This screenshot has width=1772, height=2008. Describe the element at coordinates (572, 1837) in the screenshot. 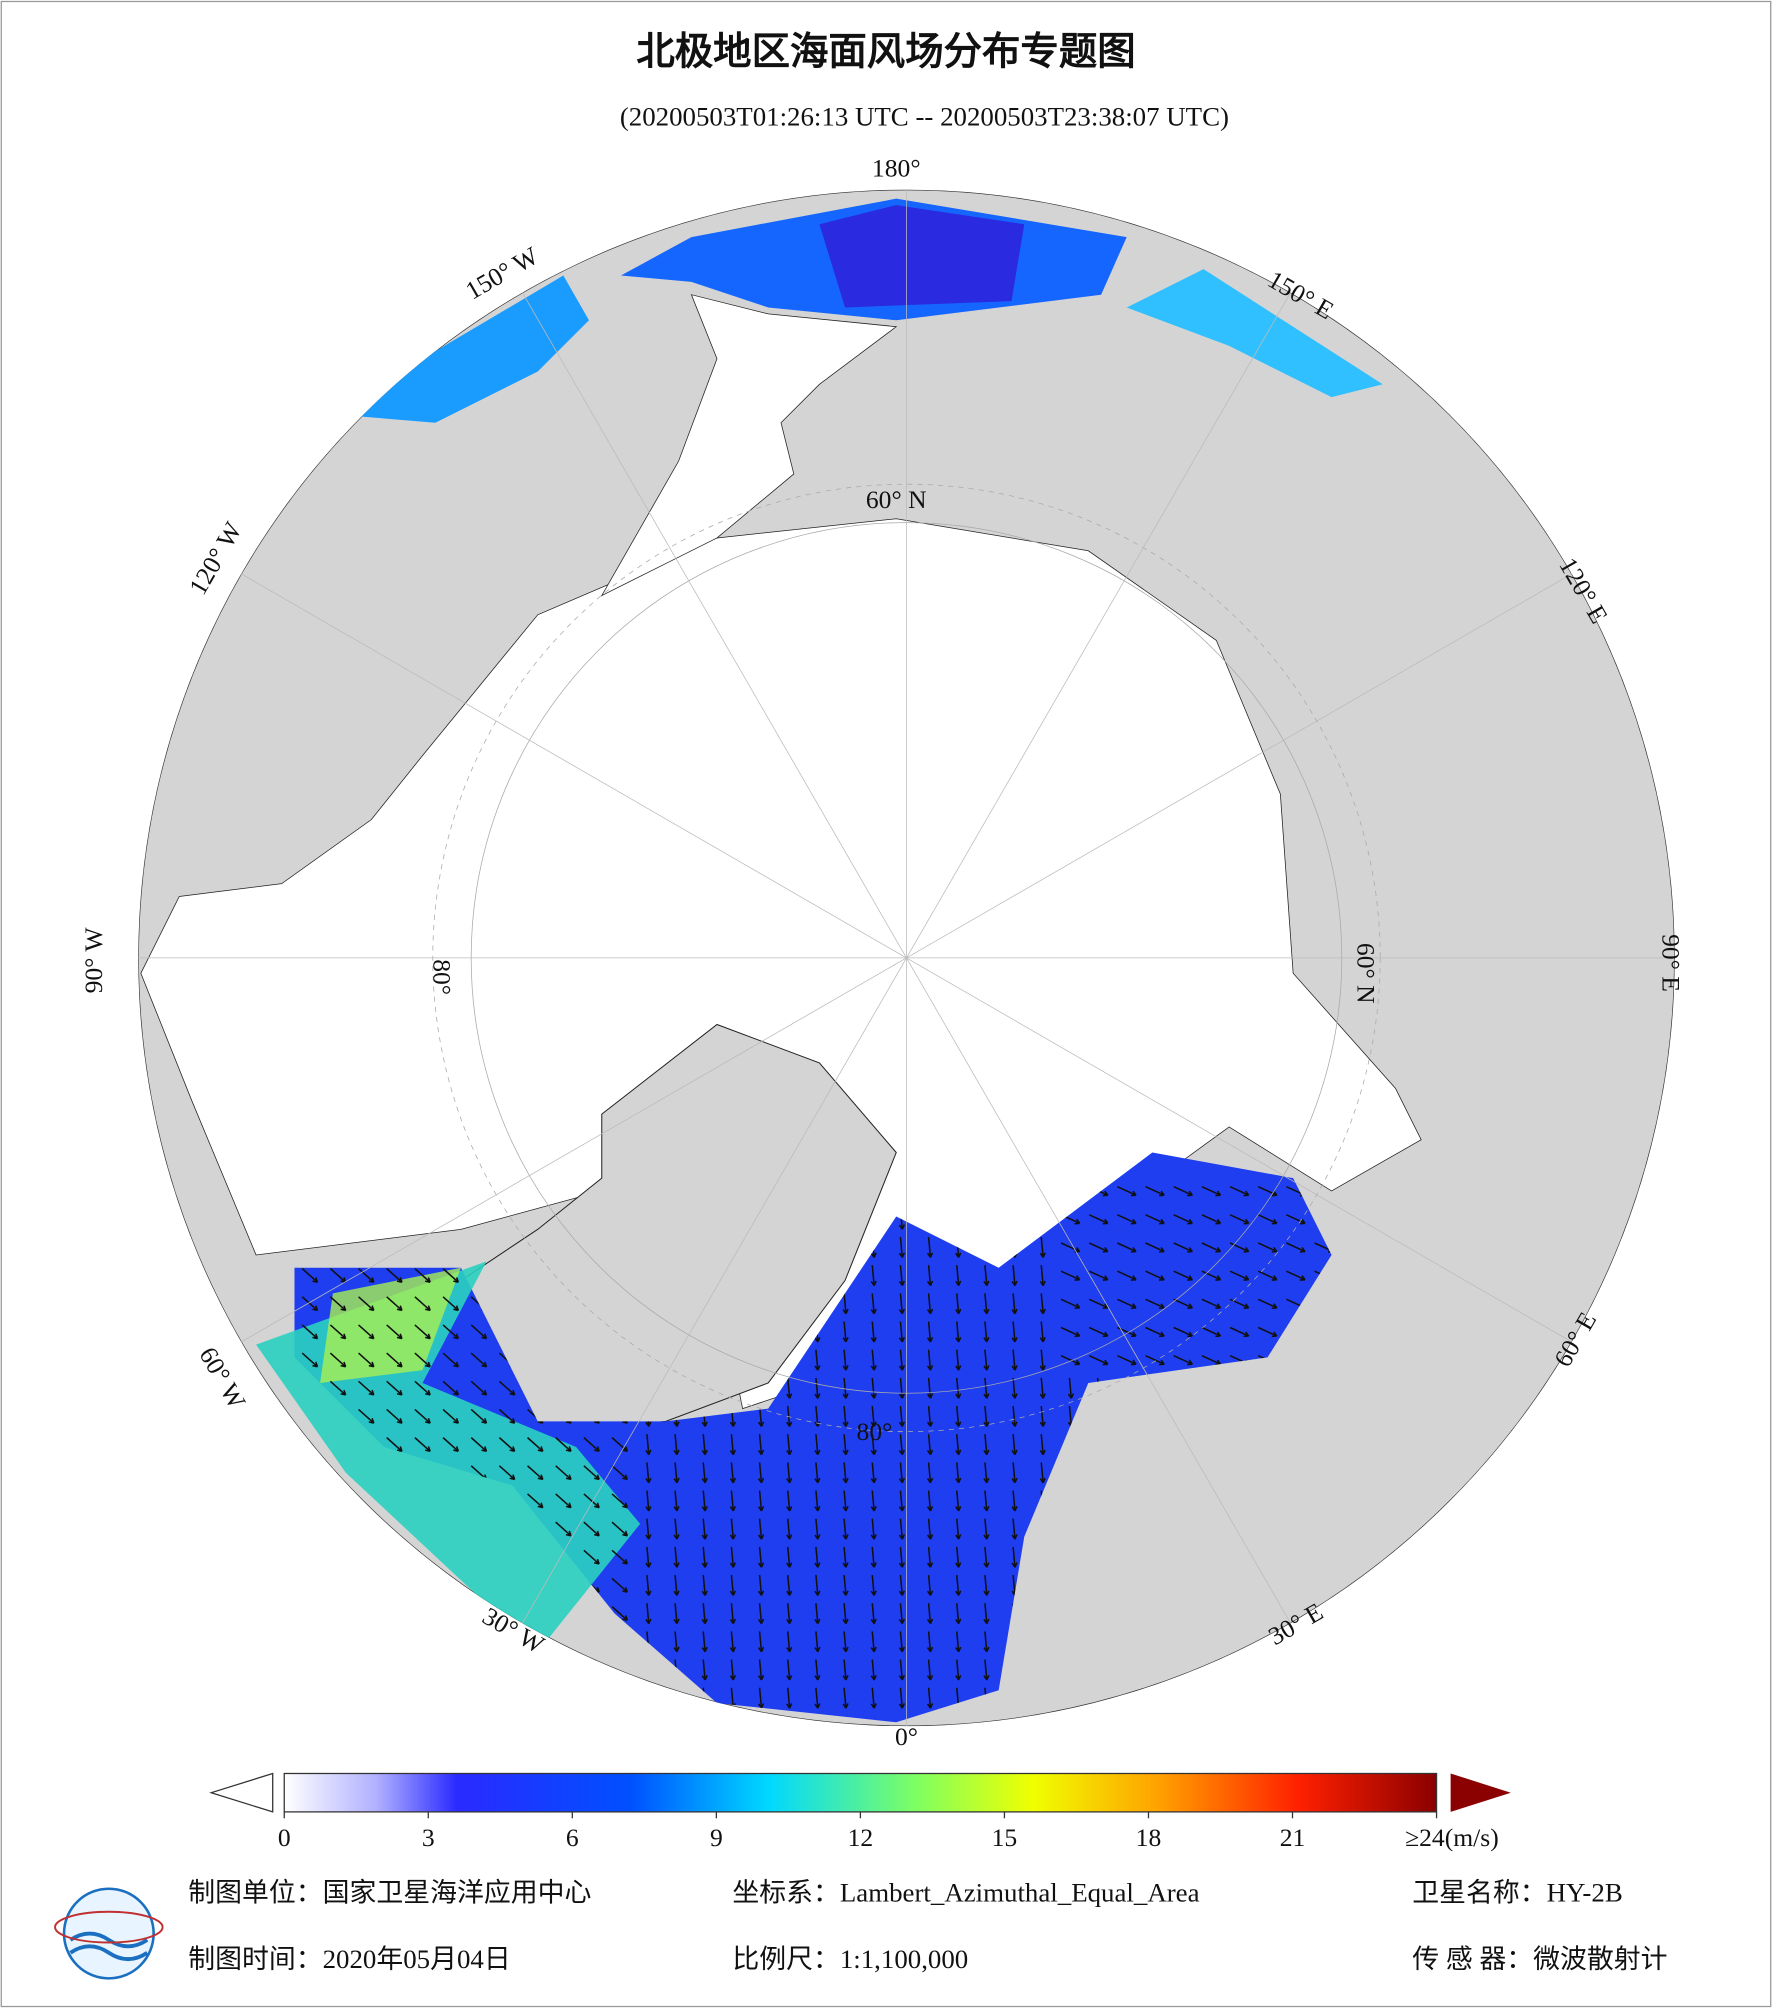

I see `colorbar-tick-label: 6` at that location.